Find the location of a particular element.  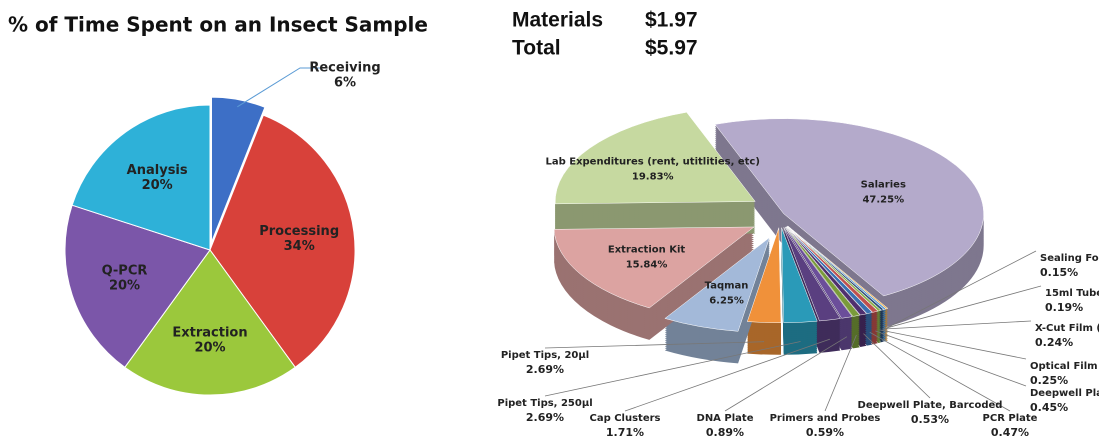

slice-value-label: 0.24% is located at coordinates (1054, 342).